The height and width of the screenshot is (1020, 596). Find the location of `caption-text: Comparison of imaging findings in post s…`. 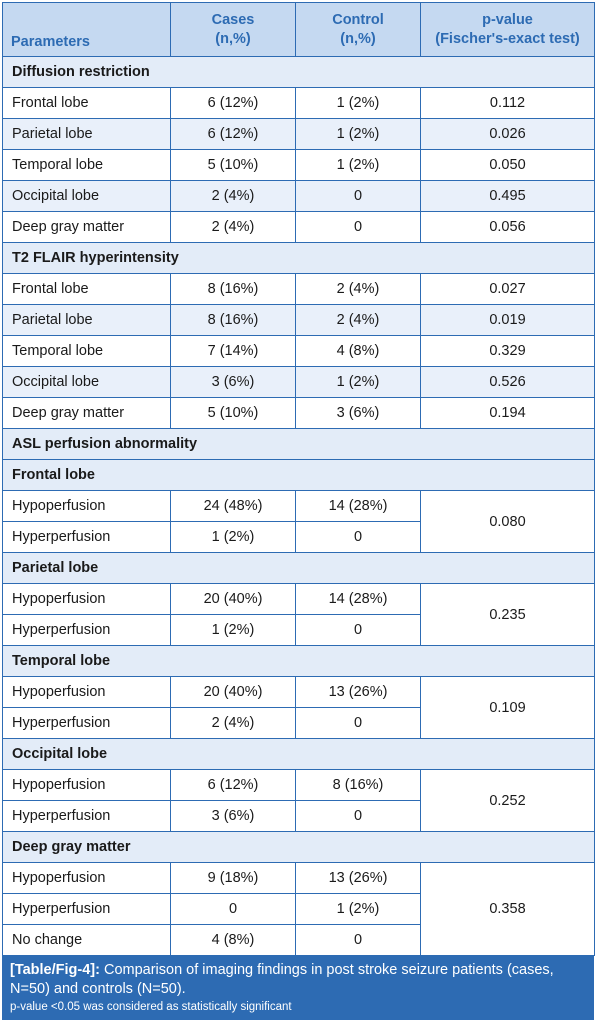

caption-text: Comparison of imaging findings in post s… is located at coordinates (282, 979).